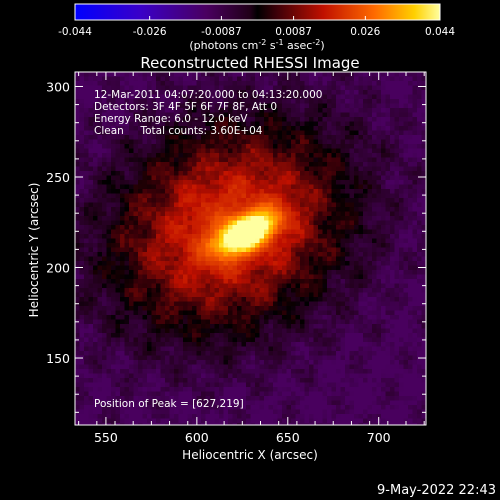 The width and height of the screenshot is (500, 500). I want to click on colorbar-tick-label: -0.026, so click(150, 32).